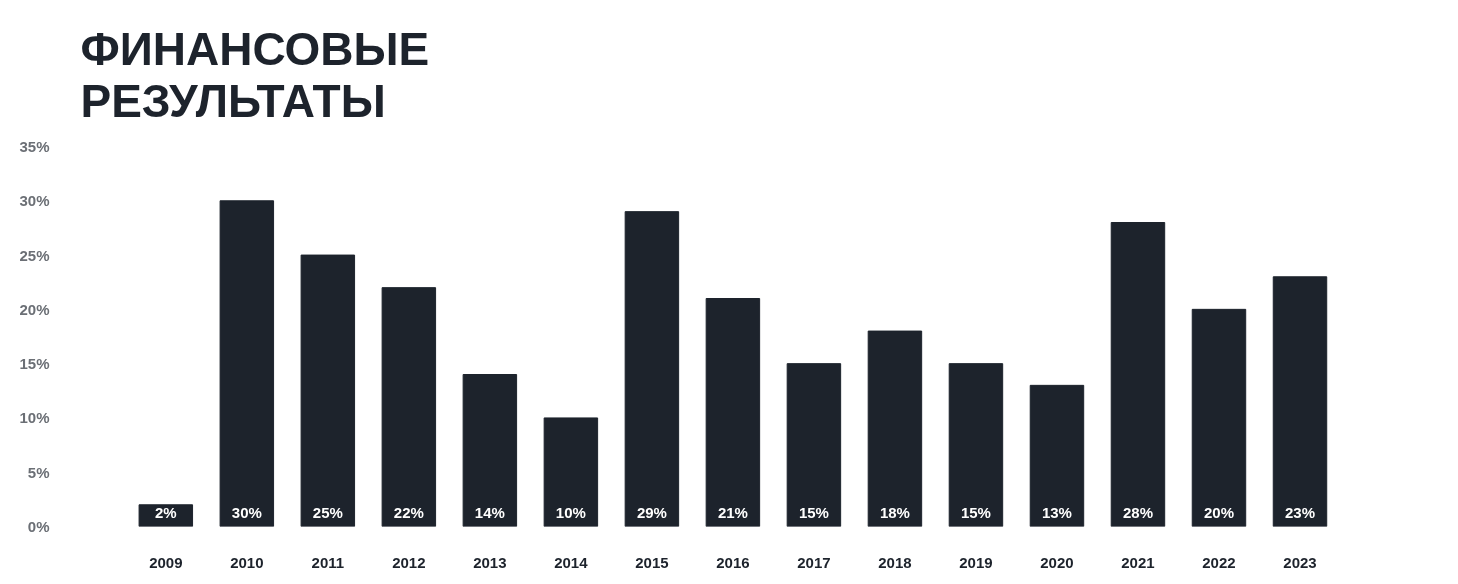  What do you see at coordinates (246, 512) in the screenshot?
I see `data-label: 30%` at bounding box center [246, 512].